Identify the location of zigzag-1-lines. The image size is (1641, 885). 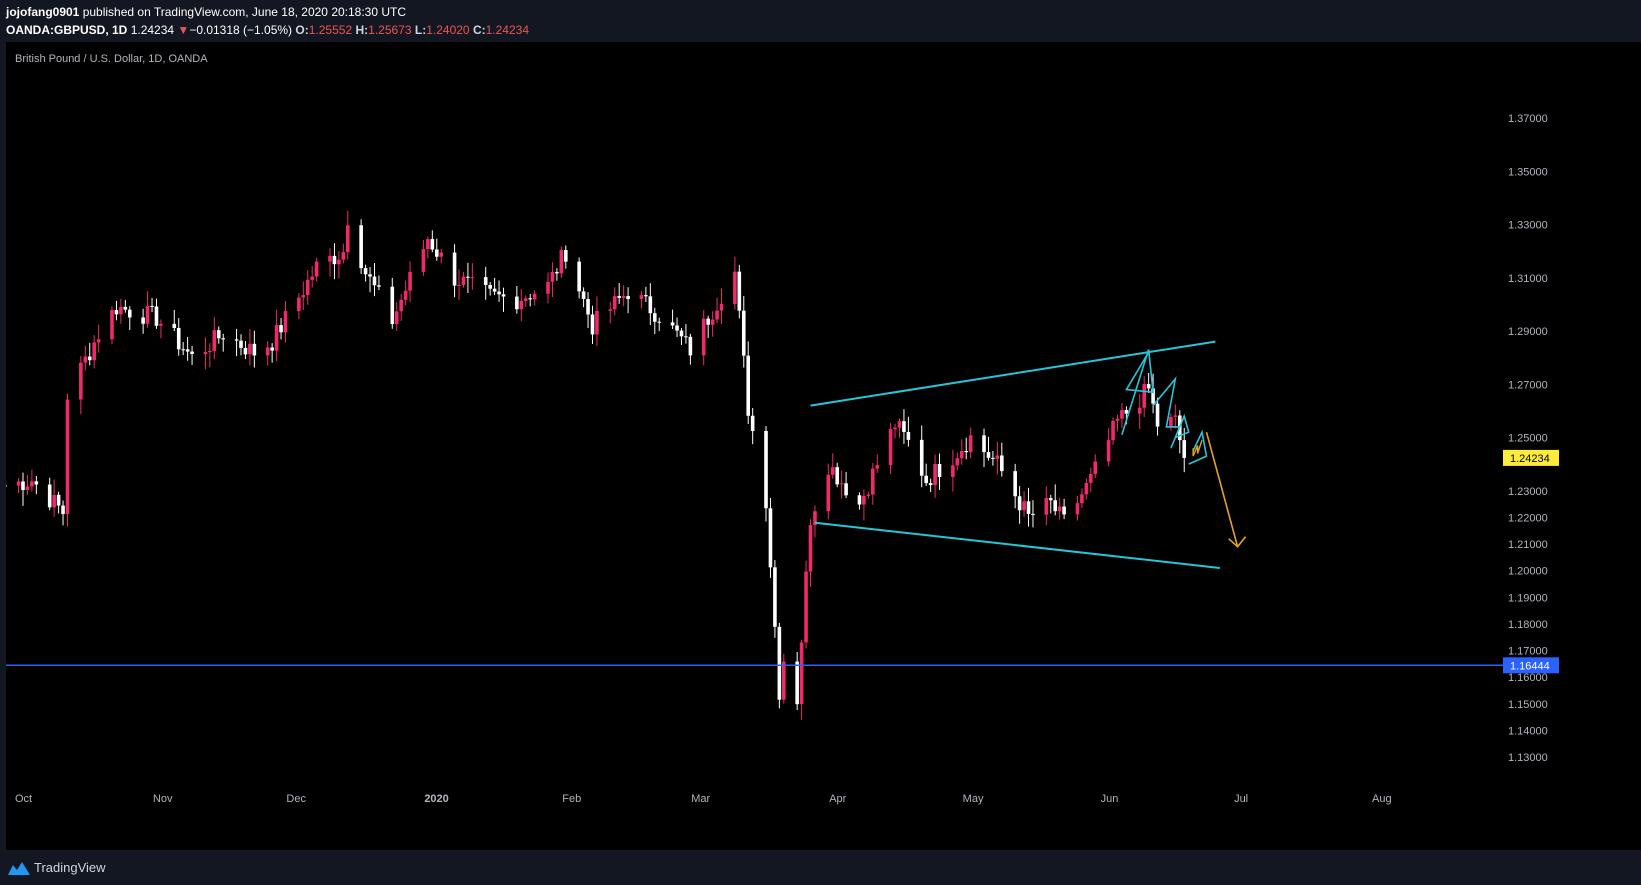
(1137, 392).